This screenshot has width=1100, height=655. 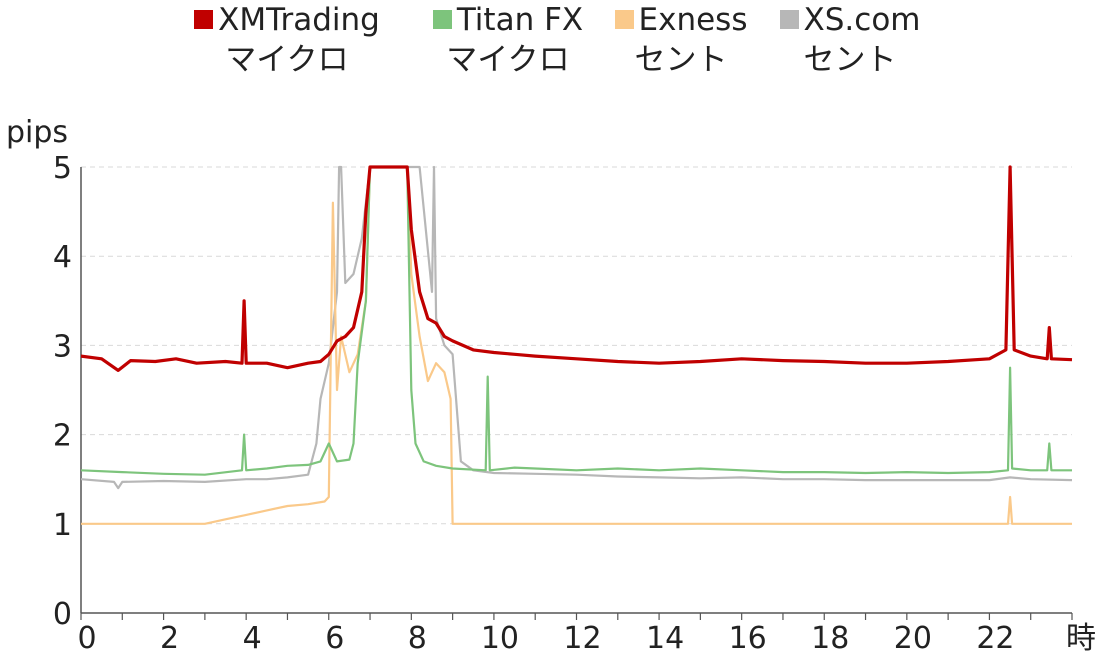 What do you see at coordinates (850, 40) in the screenshot?
I see `legend-item-3: XS.com セント` at bounding box center [850, 40].